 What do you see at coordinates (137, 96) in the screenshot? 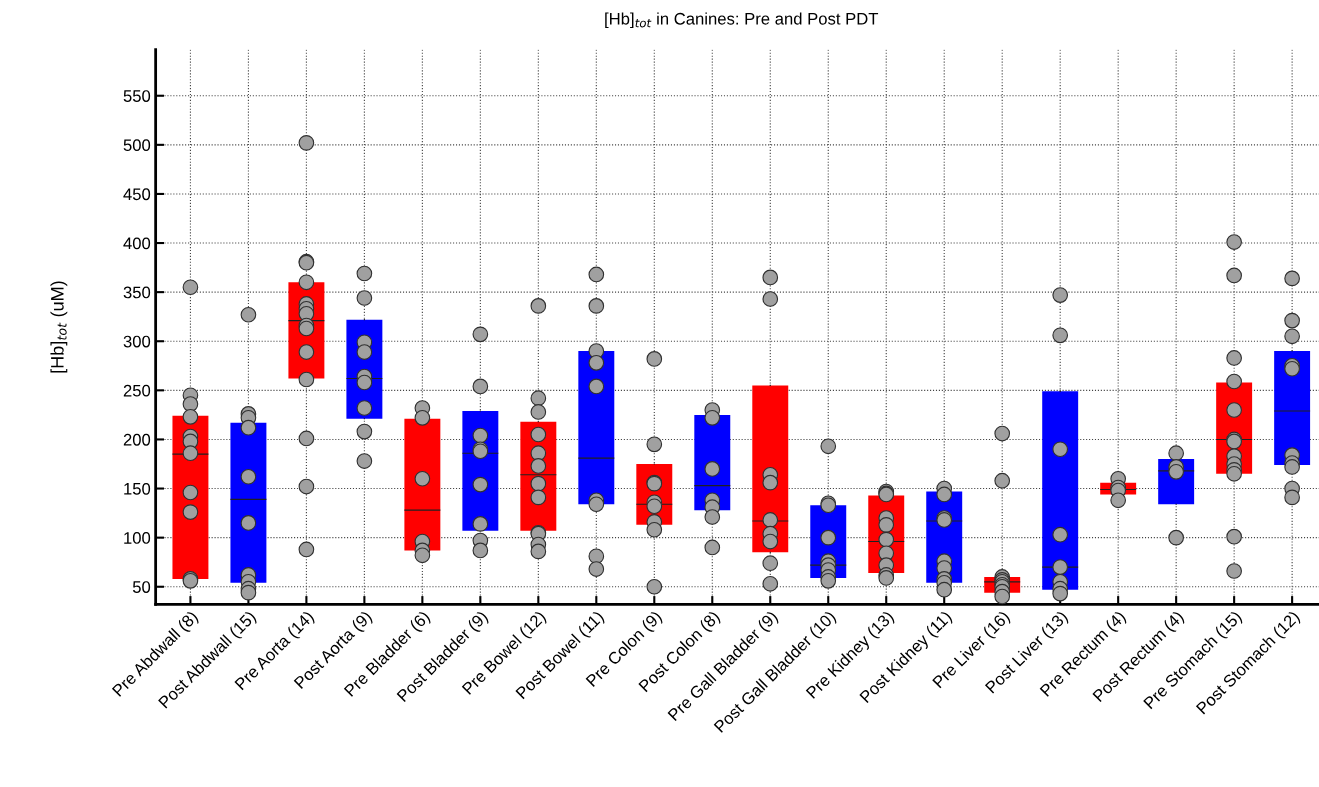
I see `y-tick-label: 550` at bounding box center [137, 96].